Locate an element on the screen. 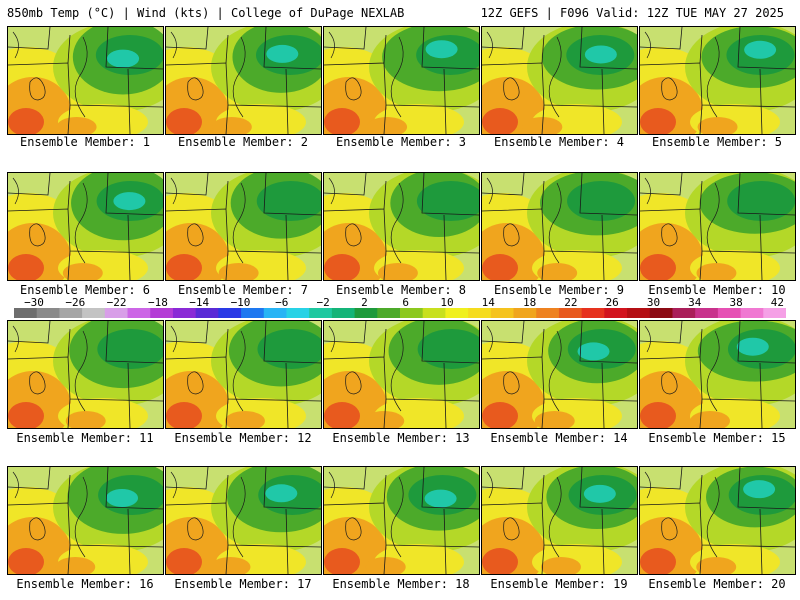 This screenshot has height=600, width=800. colorbar-tick-label: 22 is located at coordinates (571, 302).